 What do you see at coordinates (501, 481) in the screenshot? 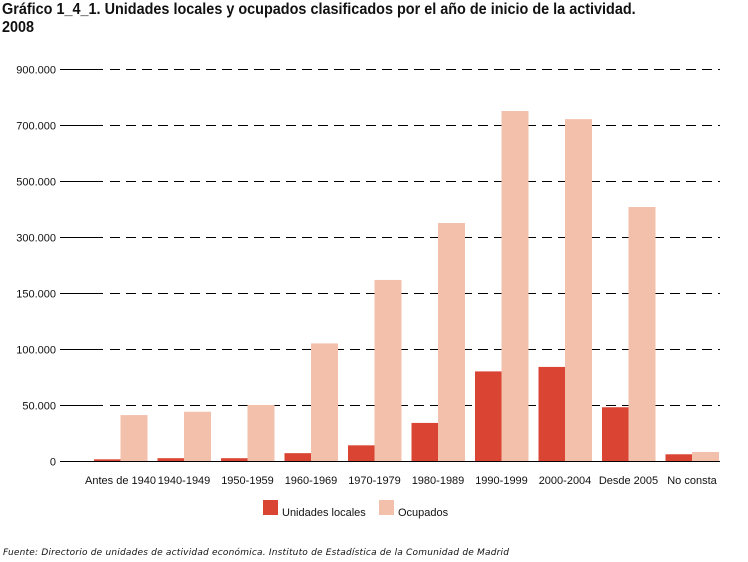
I see `x-tick-label: 1990-1999` at bounding box center [501, 481].